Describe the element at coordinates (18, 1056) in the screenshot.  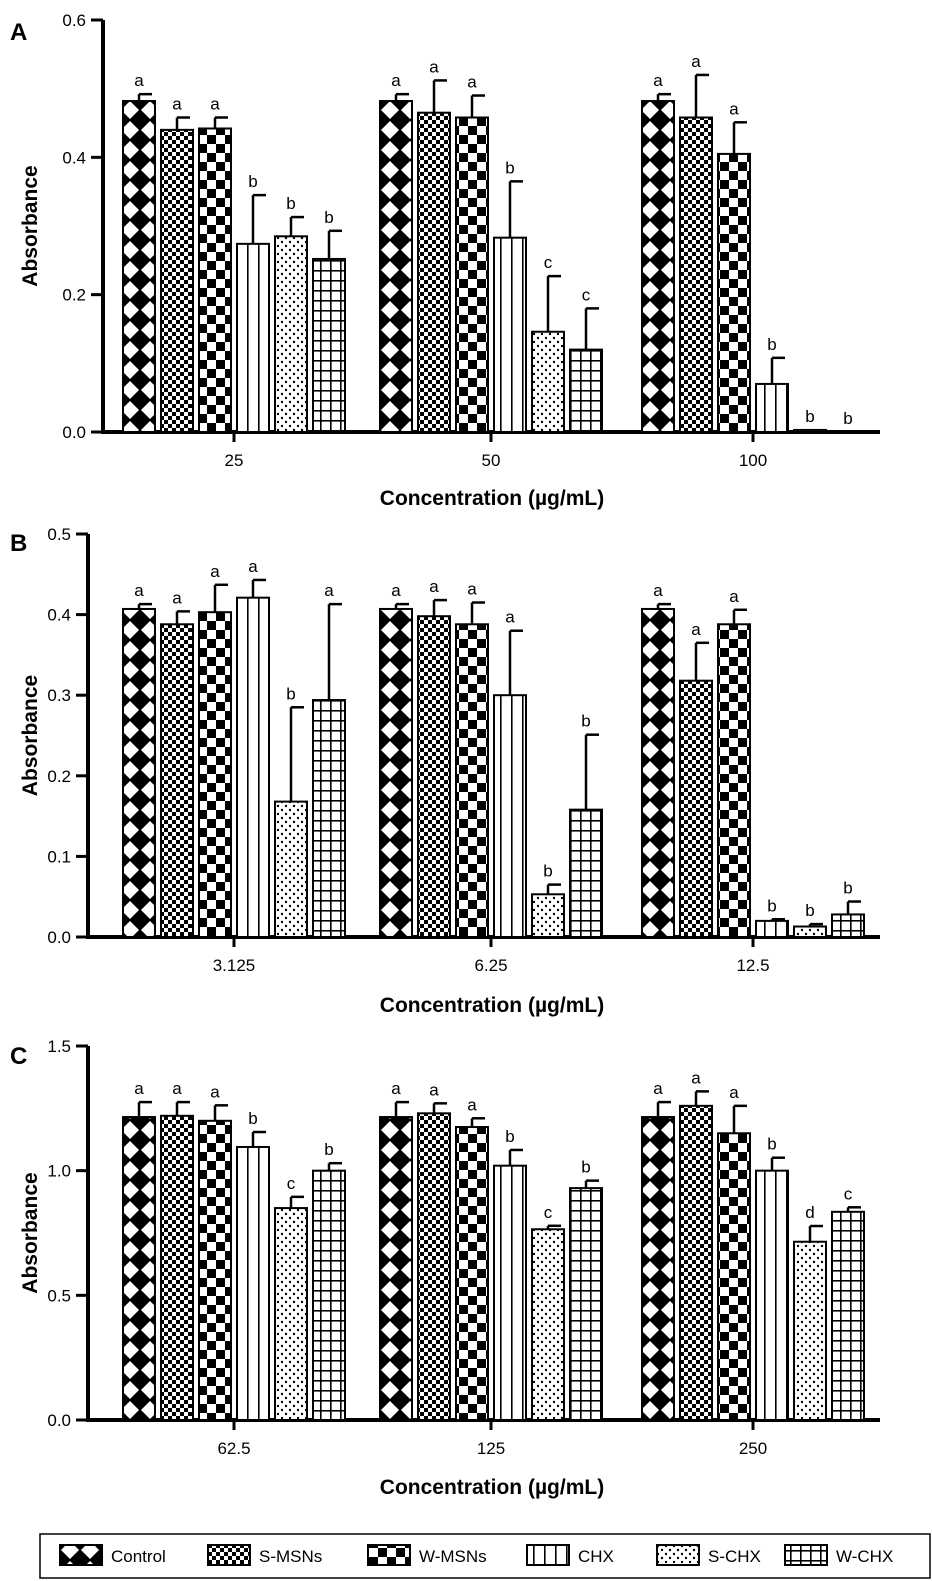
I see `panel-letter: C` at that location.